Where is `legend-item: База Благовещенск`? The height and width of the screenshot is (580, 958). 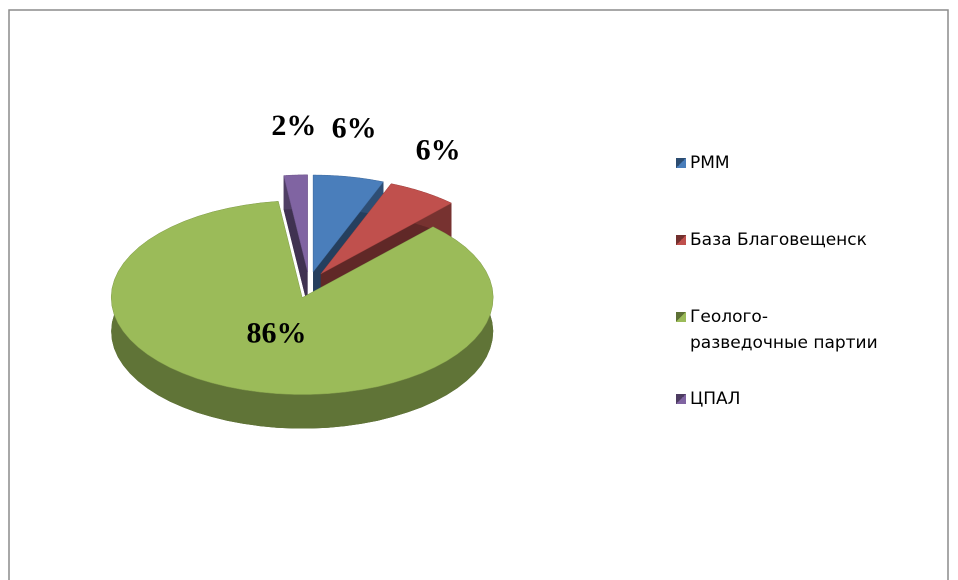
legend-item: База Благовещенск is located at coordinates (778, 240).